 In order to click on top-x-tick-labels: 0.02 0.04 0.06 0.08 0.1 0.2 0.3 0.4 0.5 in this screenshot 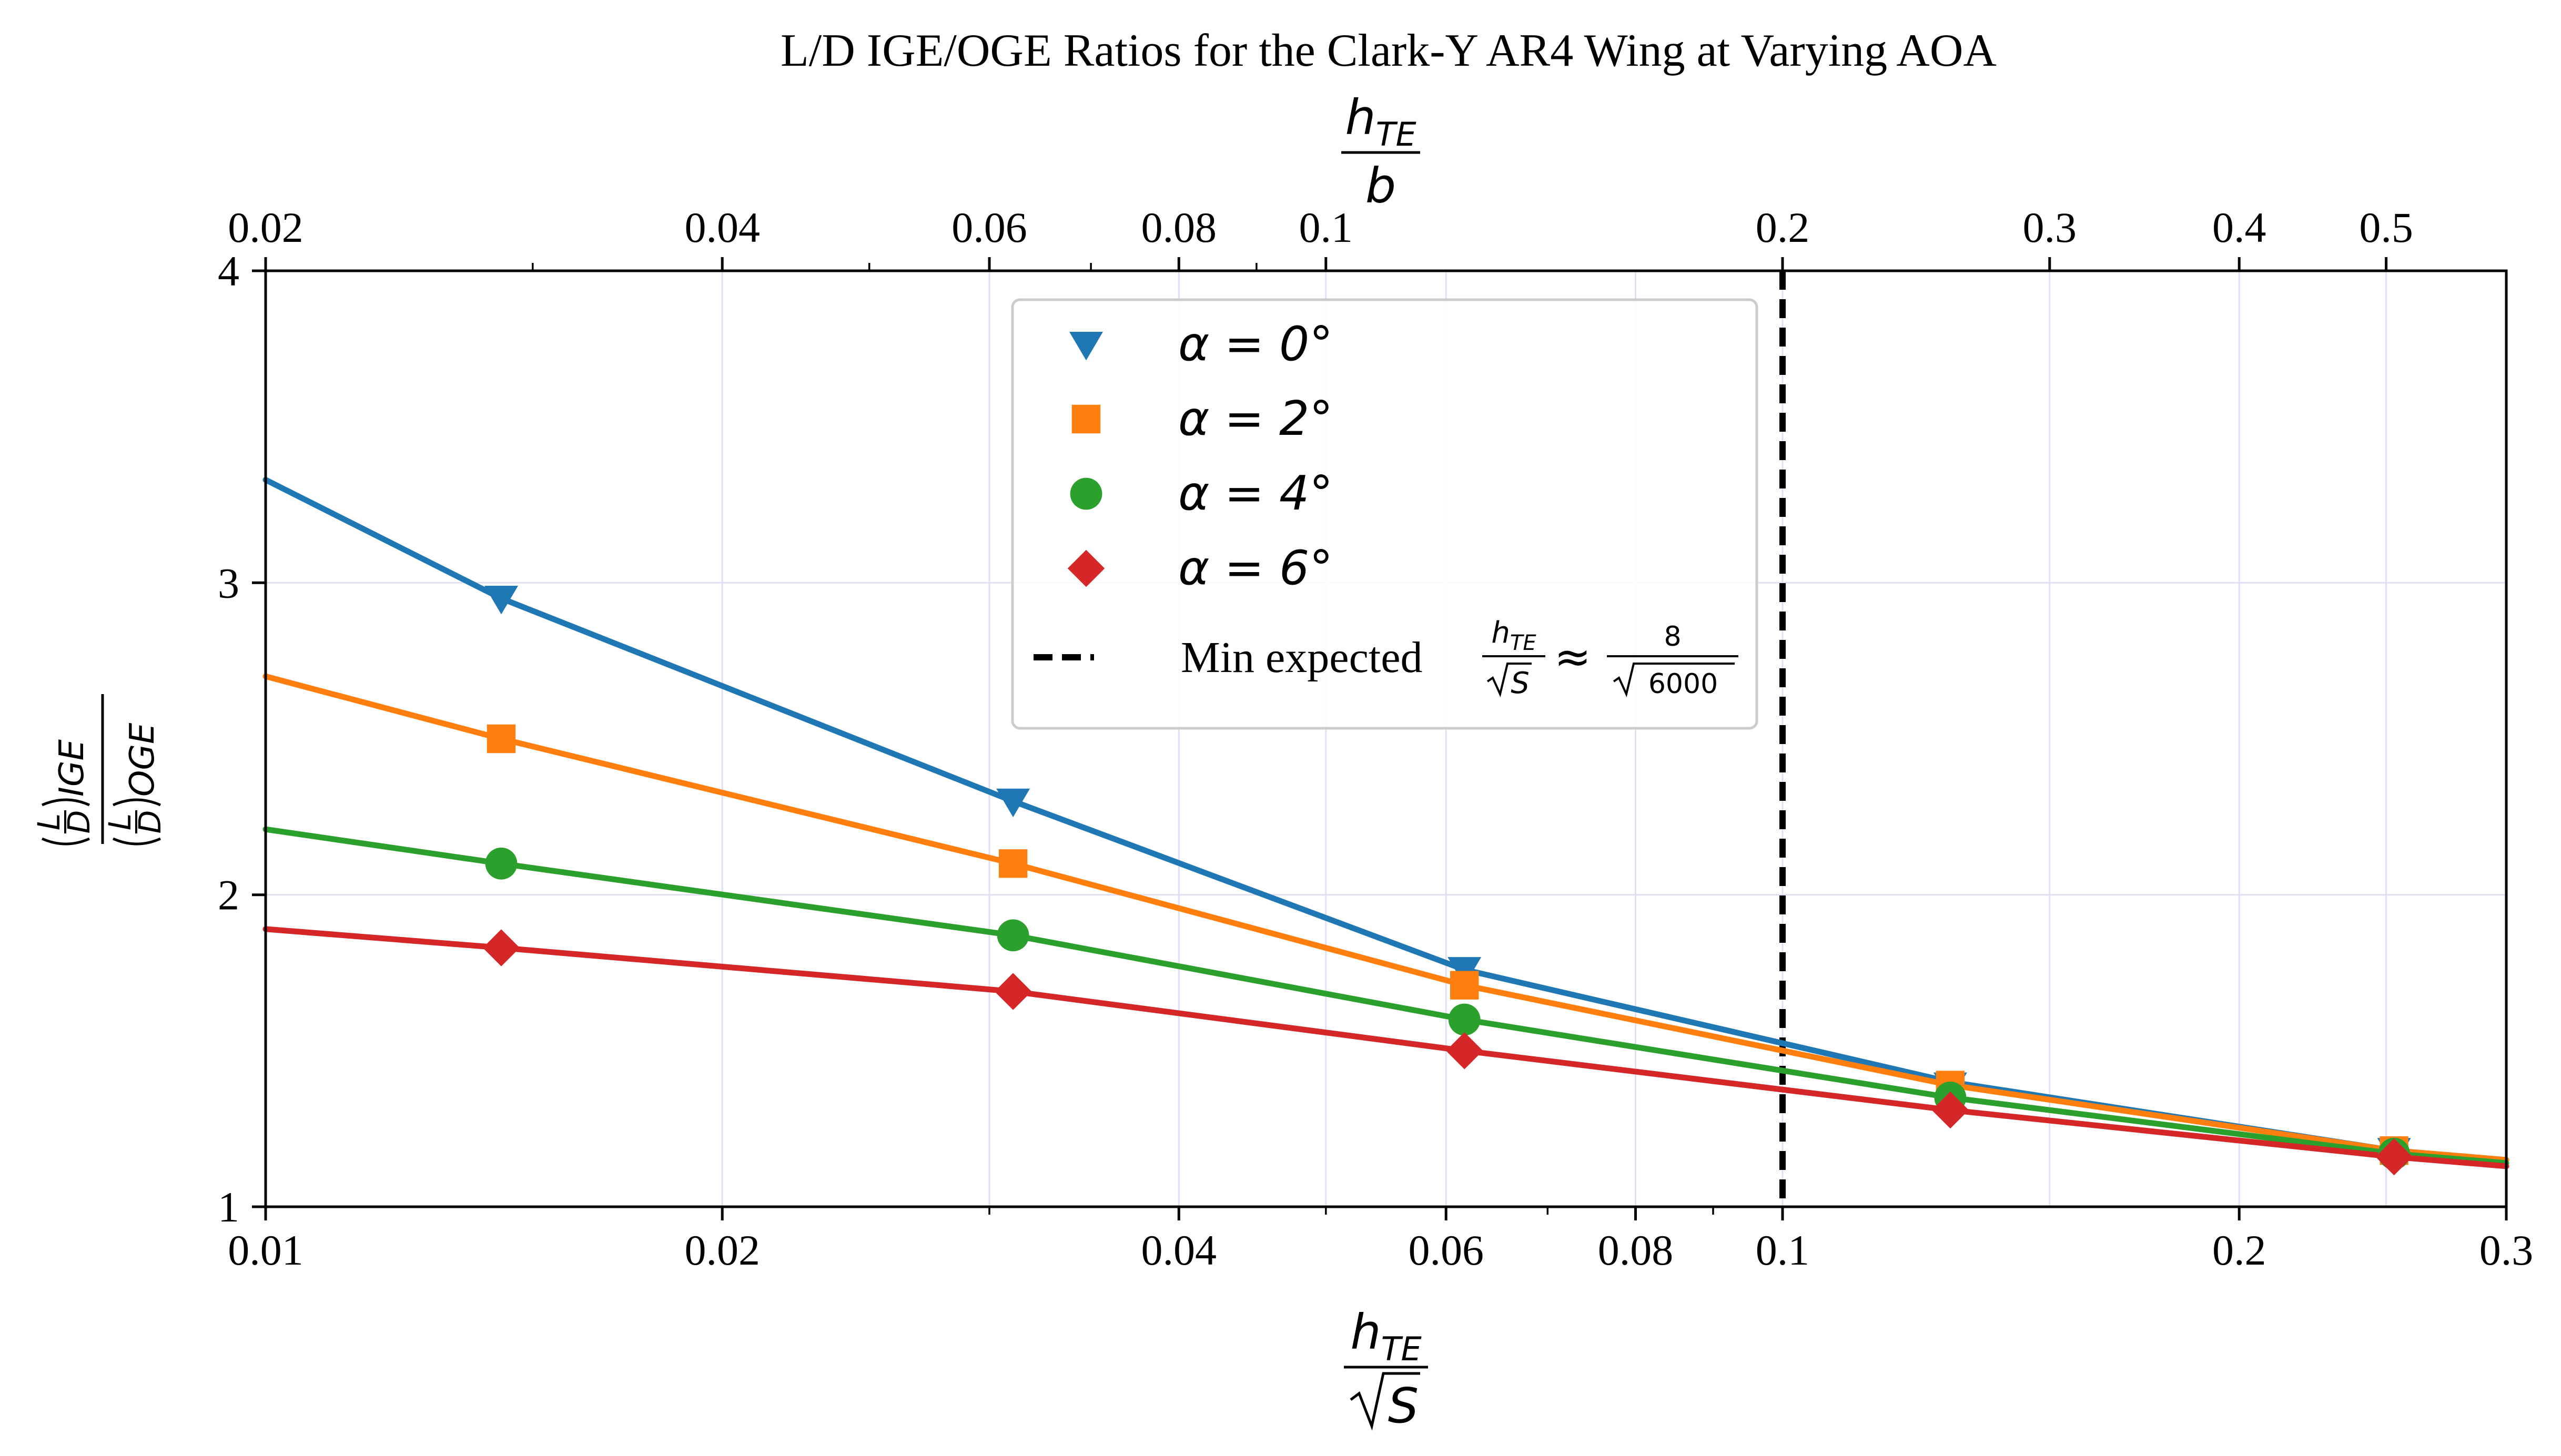, I will do `click(1320, 227)`.